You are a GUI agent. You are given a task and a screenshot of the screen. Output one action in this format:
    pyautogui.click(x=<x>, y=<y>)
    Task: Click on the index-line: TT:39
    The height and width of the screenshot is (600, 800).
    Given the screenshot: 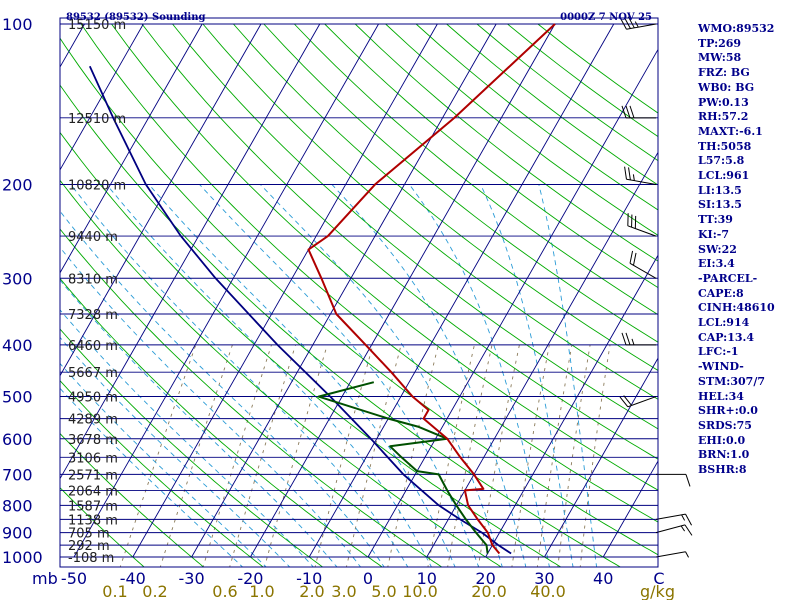 What is the action you would take?
    pyautogui.click(x=715, y=220)
    